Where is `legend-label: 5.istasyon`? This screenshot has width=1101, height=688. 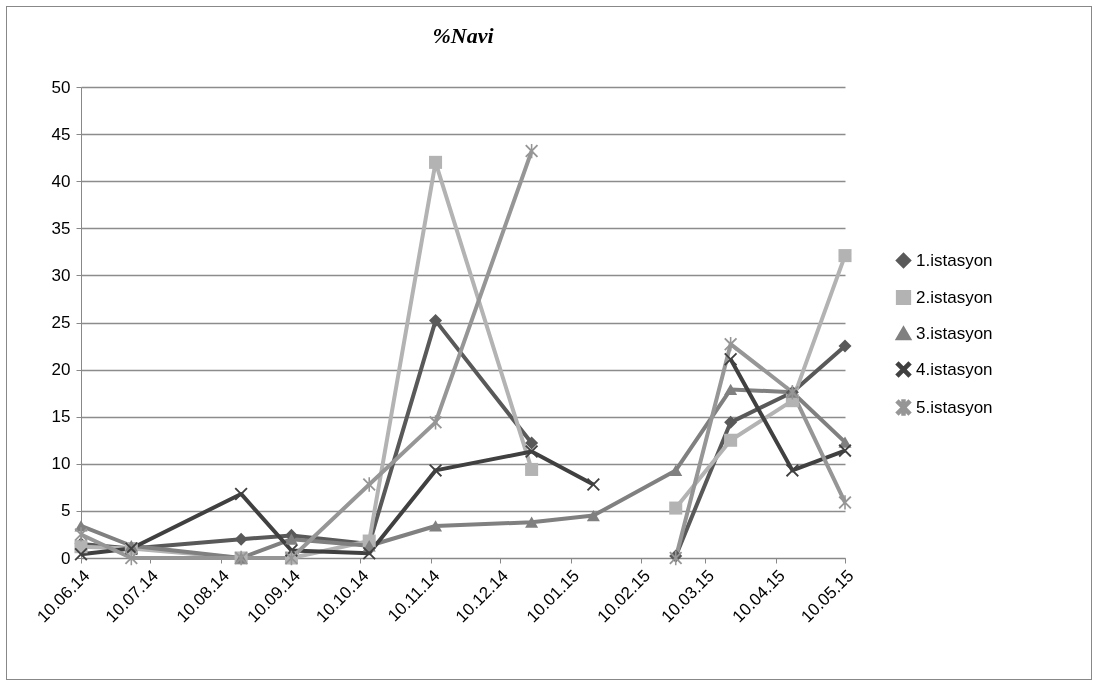
legend-label: 5.istasyon is located at coordinates (954, 407).